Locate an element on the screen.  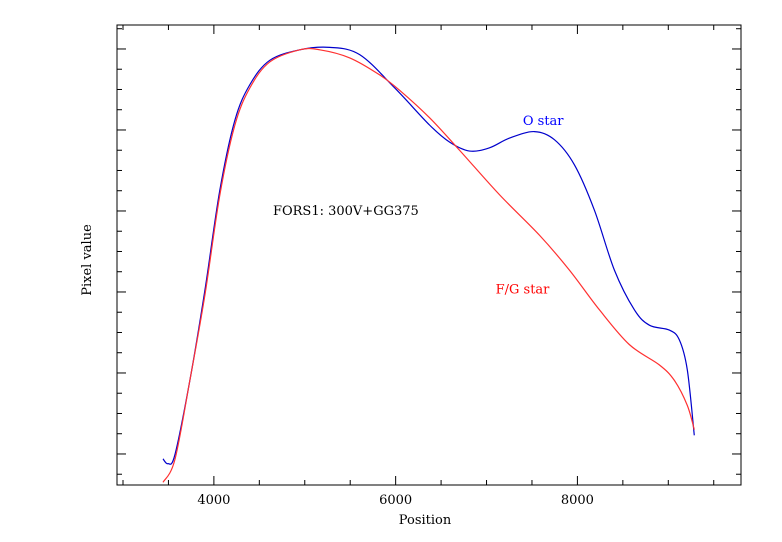
x-tick-label: 6000 is located at coordinates (395, 500).